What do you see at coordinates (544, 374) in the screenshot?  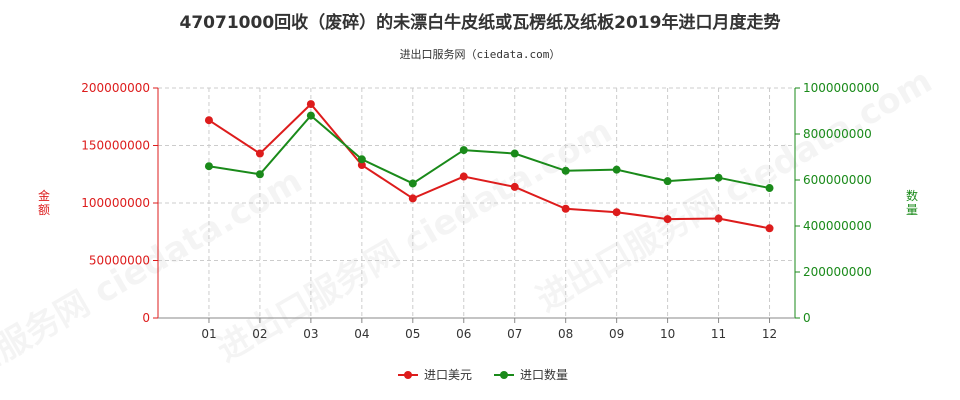 I see `legend-label: 进口数量` at bounding box center [544, 374].